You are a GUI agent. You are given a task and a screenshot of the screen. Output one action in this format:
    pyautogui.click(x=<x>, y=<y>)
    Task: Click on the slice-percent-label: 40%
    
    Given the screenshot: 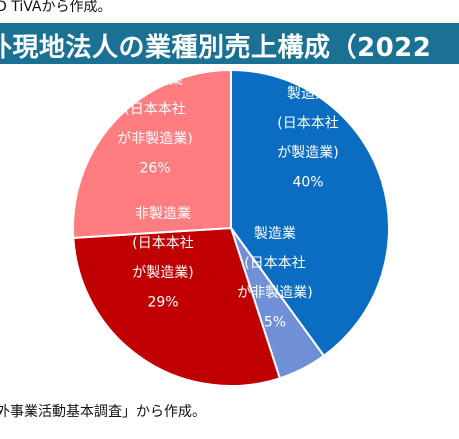 What is the action you would take?
    pyautogui.click(x=307, y=182)
    